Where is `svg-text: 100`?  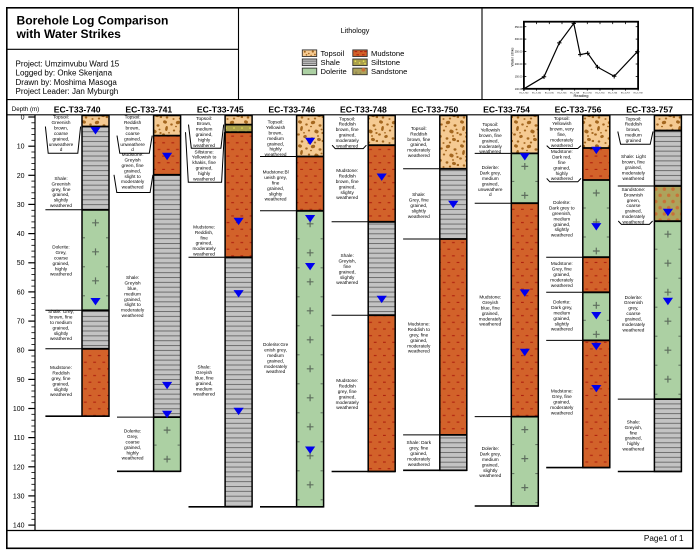
svg-text: 100 is located at coordinates (19, 409).